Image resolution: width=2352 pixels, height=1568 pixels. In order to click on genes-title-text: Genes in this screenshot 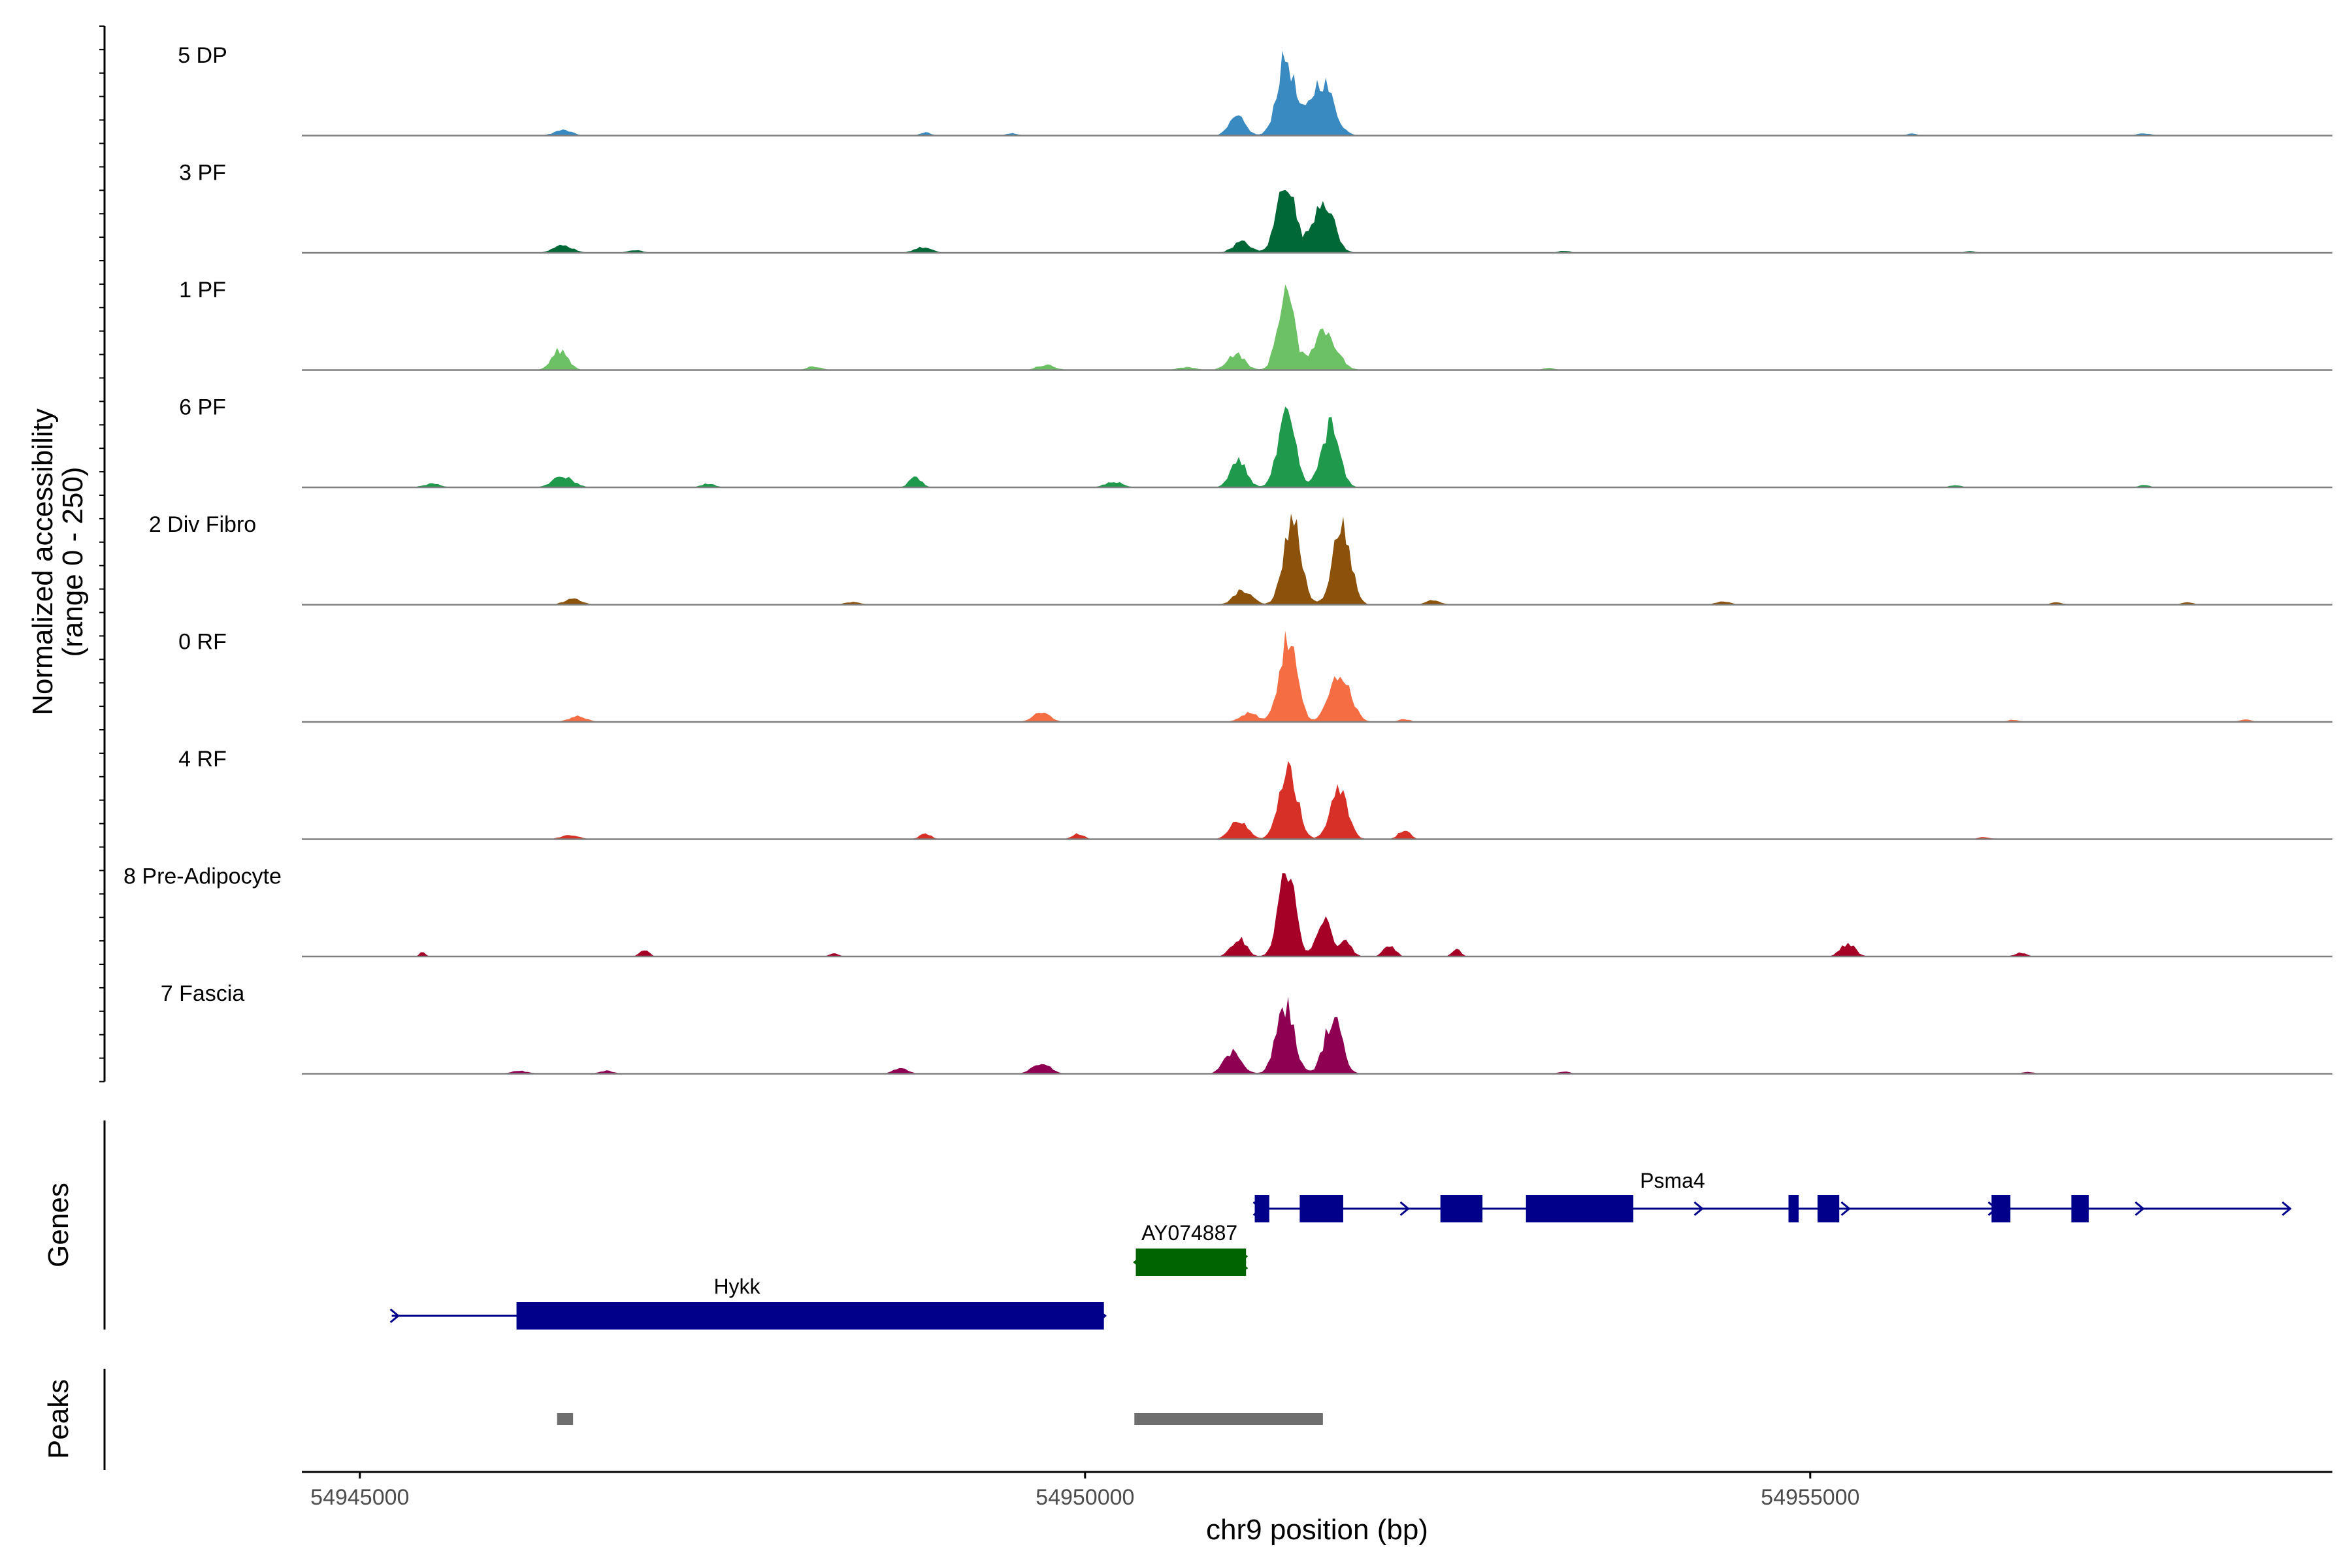, I will do `click(58, 1225)`.